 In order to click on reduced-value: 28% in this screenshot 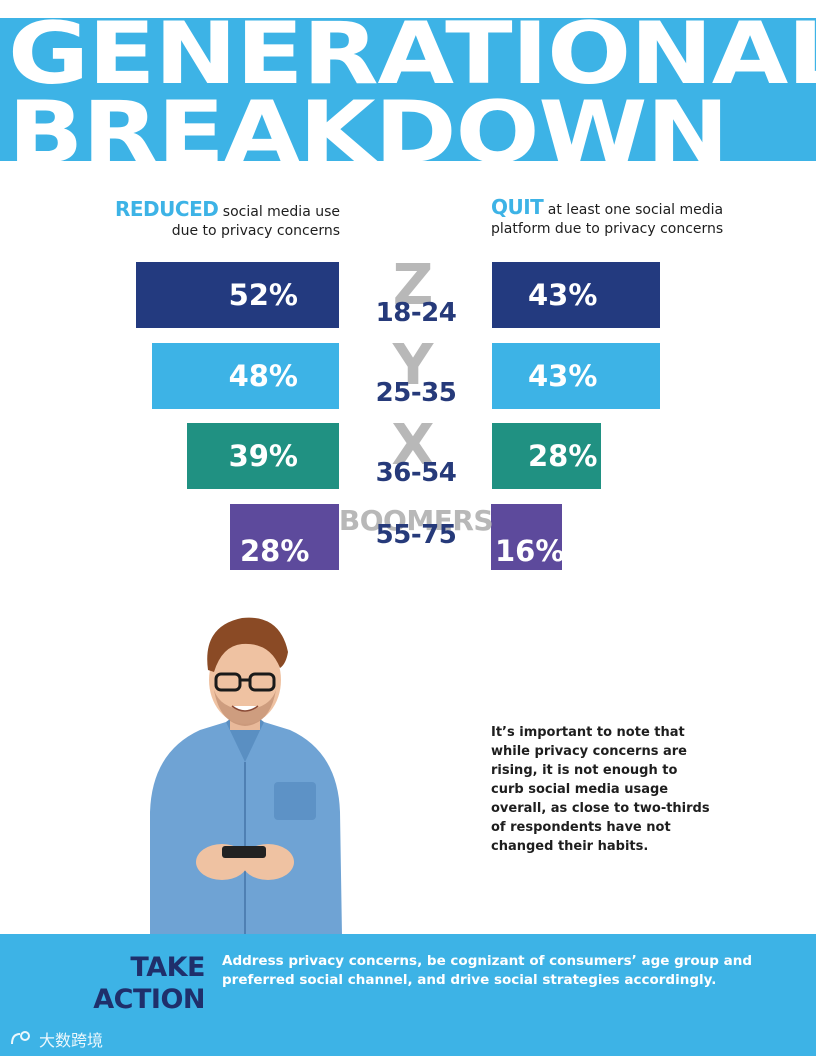, I will do `click(275, 551)`.